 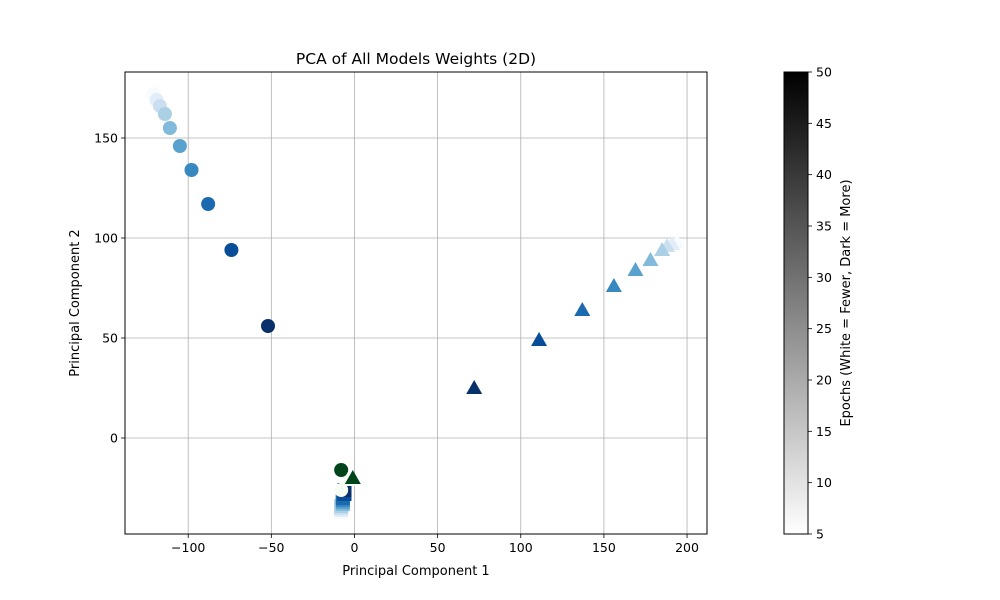 What do you see at coordinates (824, 72) in the screenshot?
I see `colorbar-tick-label: 50` at bounding box center [824, 72].